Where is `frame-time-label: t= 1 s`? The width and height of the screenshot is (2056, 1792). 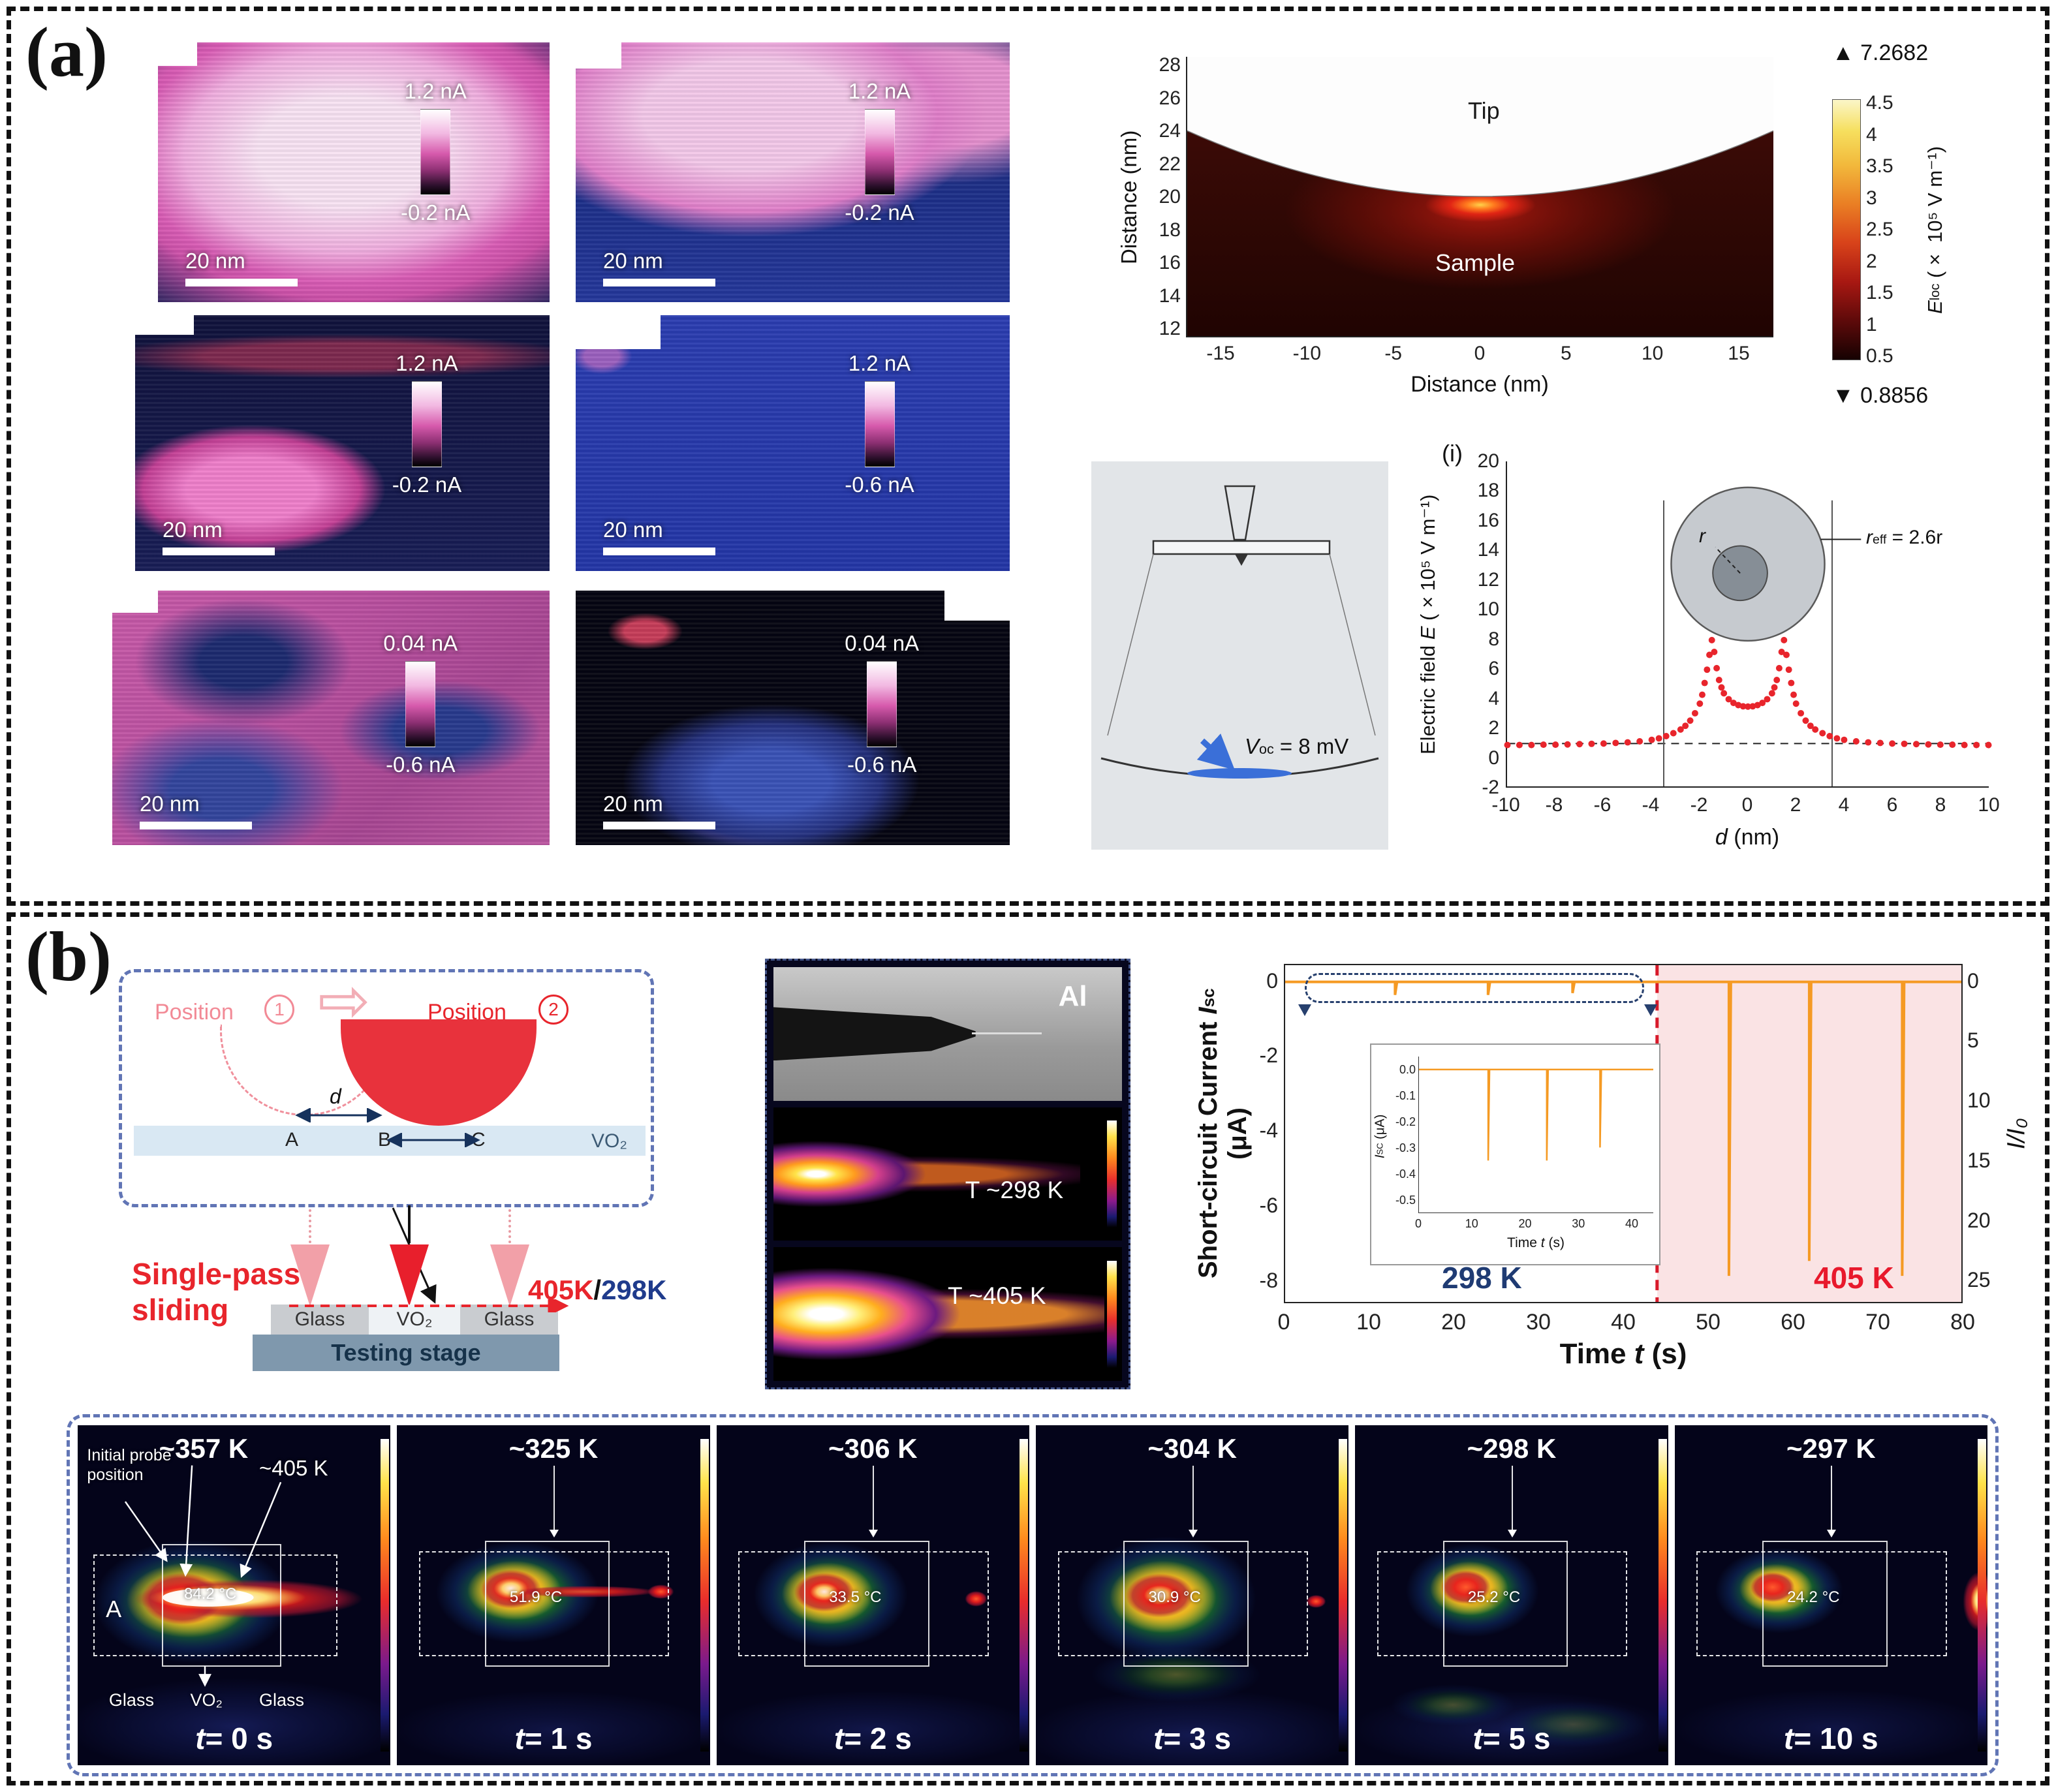
frame-time-label: t= 1 s is located at coordinates (553, 1738).